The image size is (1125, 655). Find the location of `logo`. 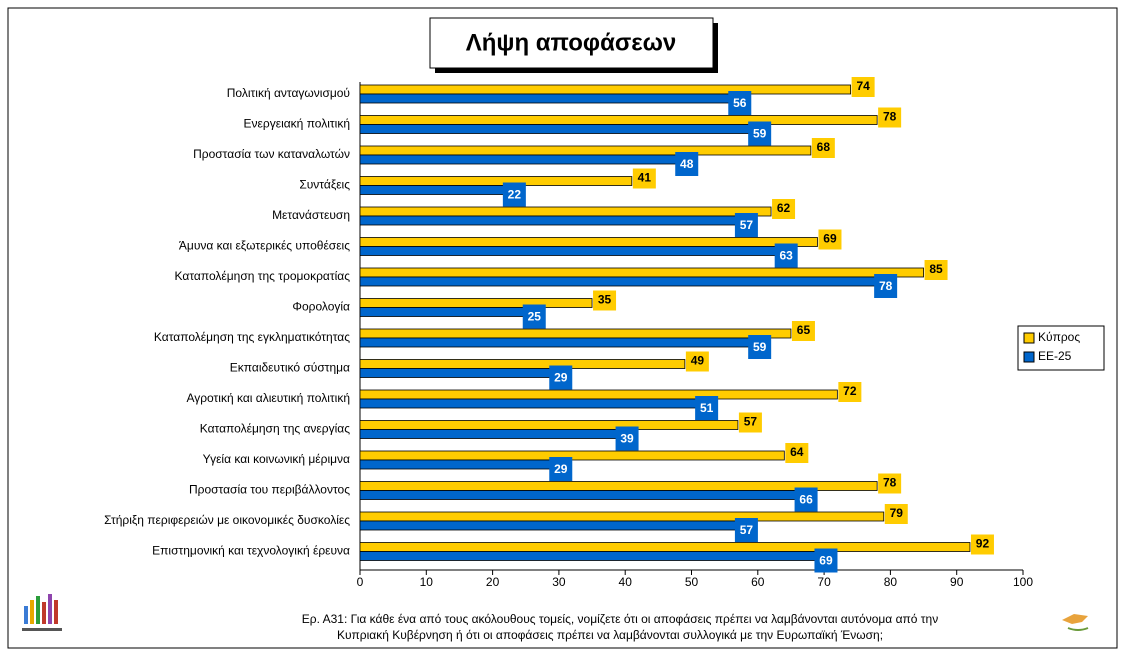

logo is located at coordinates (42, 612).